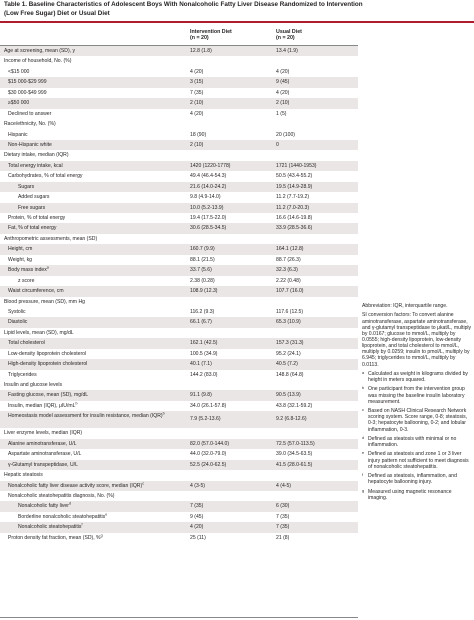 This screenshot has width=474, height=620. Describe the element at coordinates (22, 375) in the screenshot. I see `row-label: Triglycerides` at that location.